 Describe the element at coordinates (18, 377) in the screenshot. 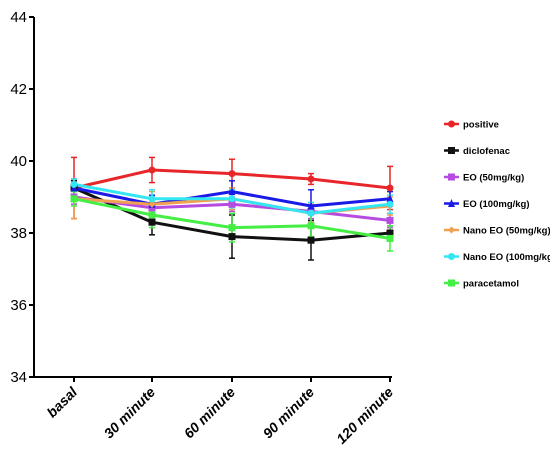

I see `y-tick-label: 34` at that location.